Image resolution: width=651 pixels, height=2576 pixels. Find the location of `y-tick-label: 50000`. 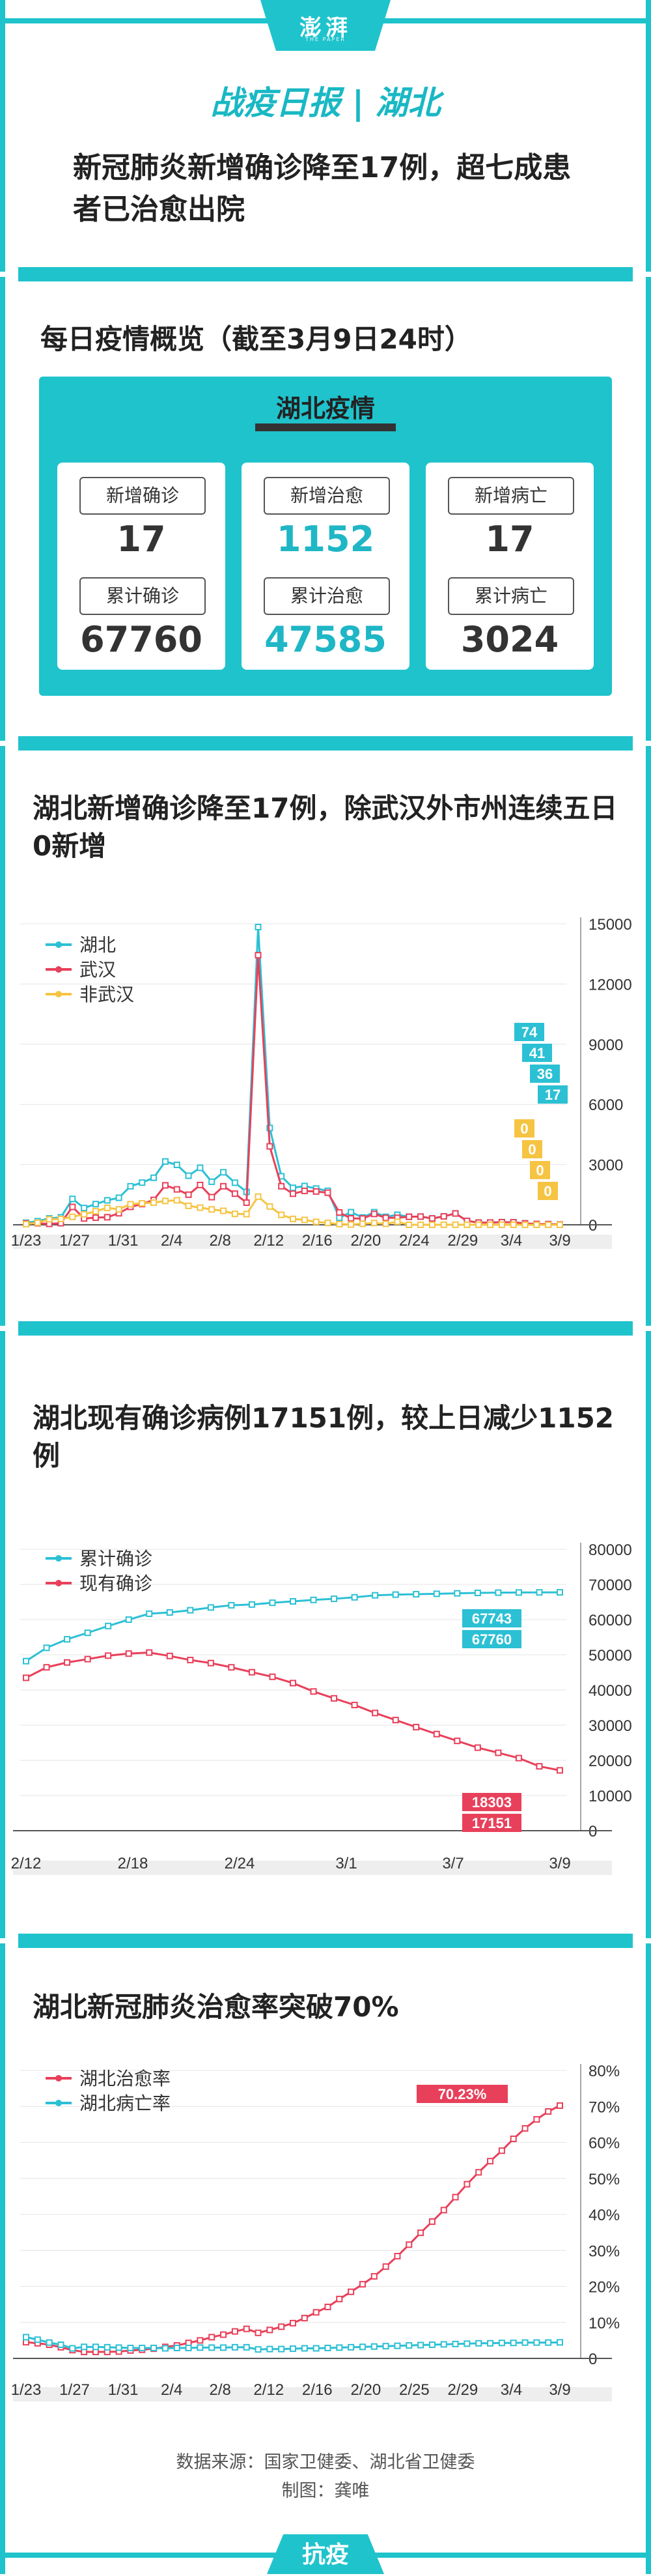

y-tick-label: 50000 is located at coordinates (610, 1656).